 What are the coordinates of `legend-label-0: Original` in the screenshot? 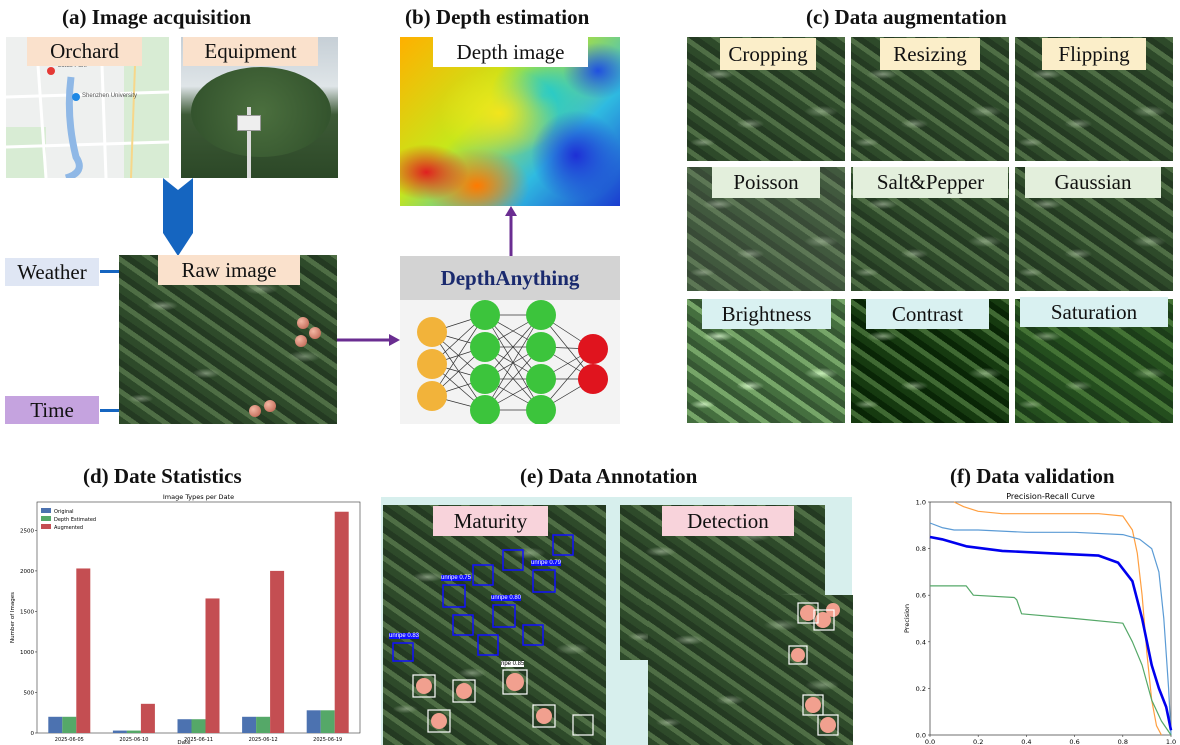 It's located at (64, 512).